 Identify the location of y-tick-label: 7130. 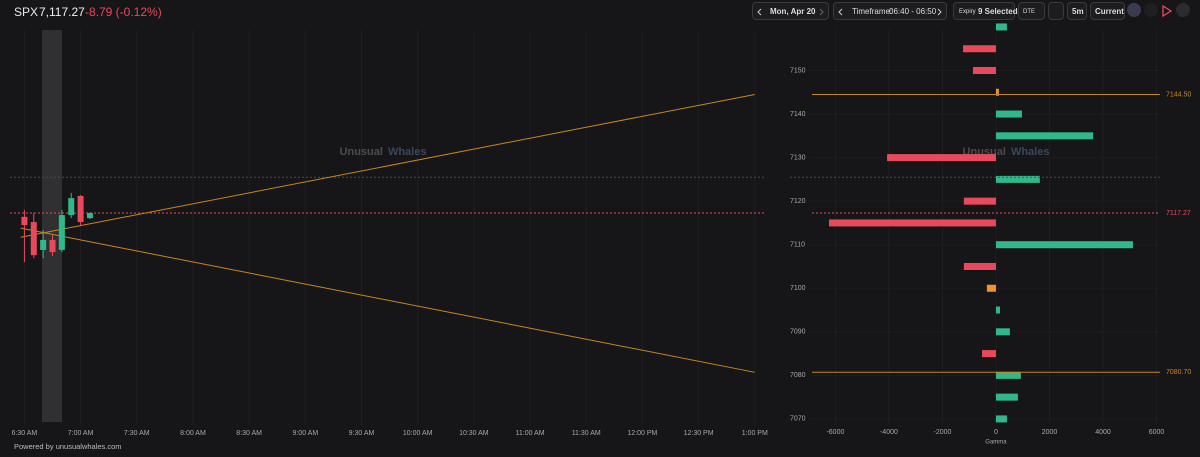
(798, 157).